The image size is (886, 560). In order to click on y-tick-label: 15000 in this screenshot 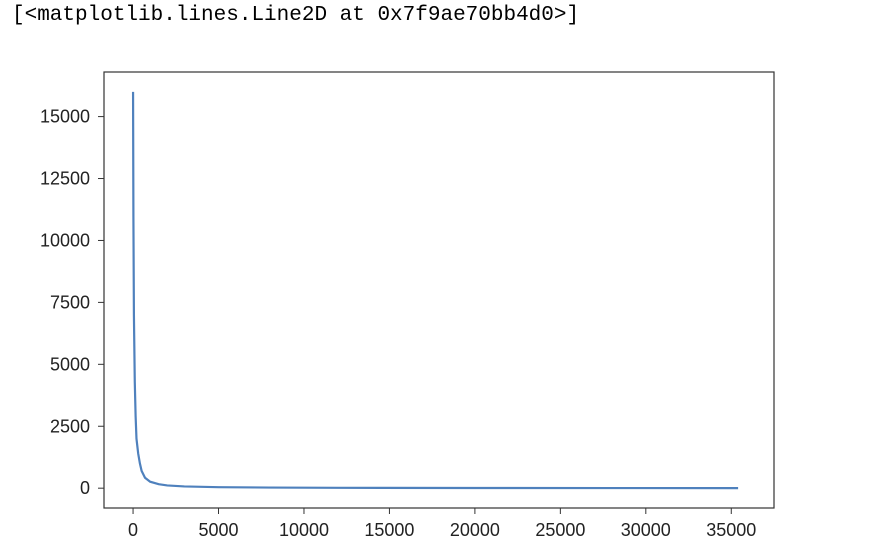, I will do `click(65, 117)`.